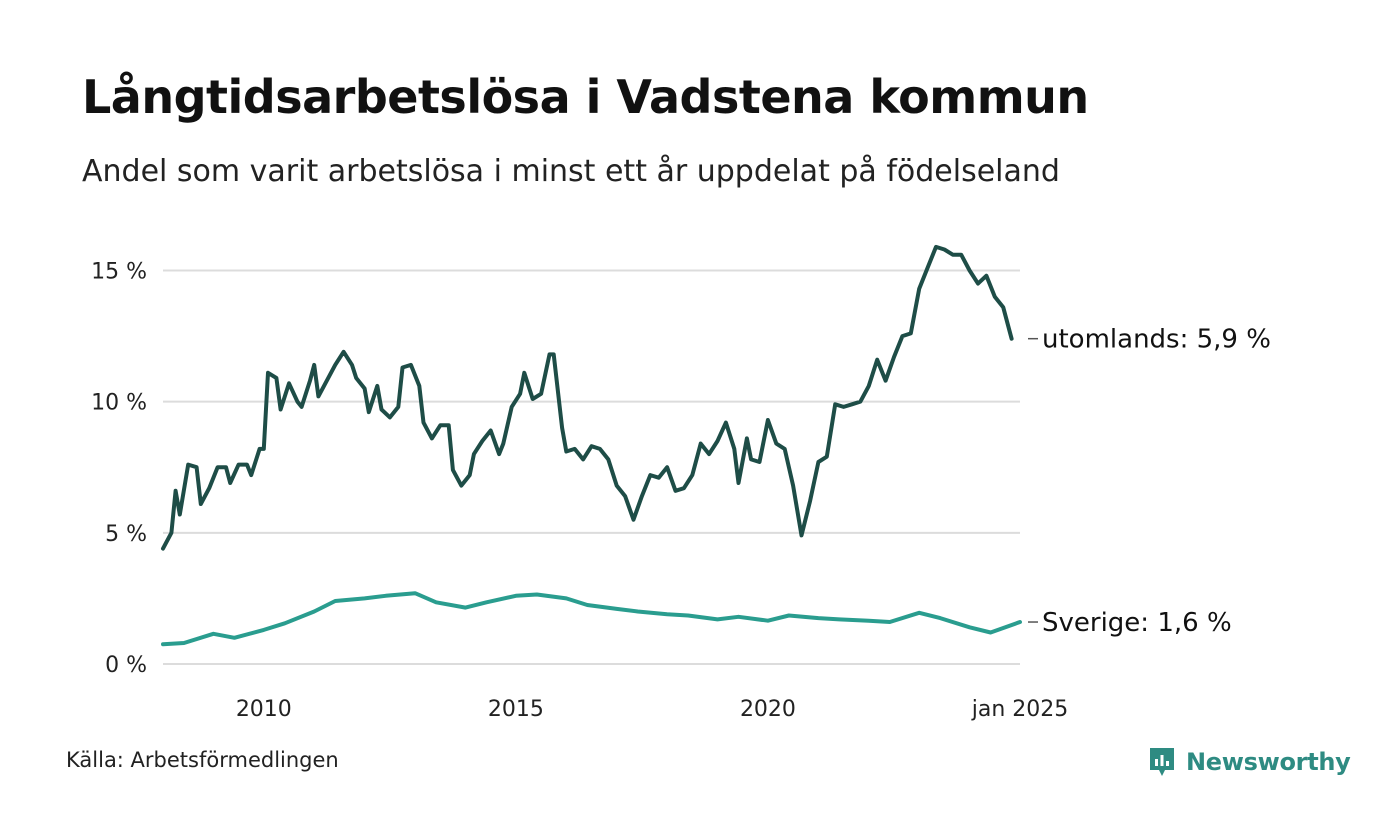 Image resolution: width=1400 pixels, height=840 pixels. Describe the element at coordinates (768, 709) in the screenshot. I see `x-tick-label: 2020` at that location.